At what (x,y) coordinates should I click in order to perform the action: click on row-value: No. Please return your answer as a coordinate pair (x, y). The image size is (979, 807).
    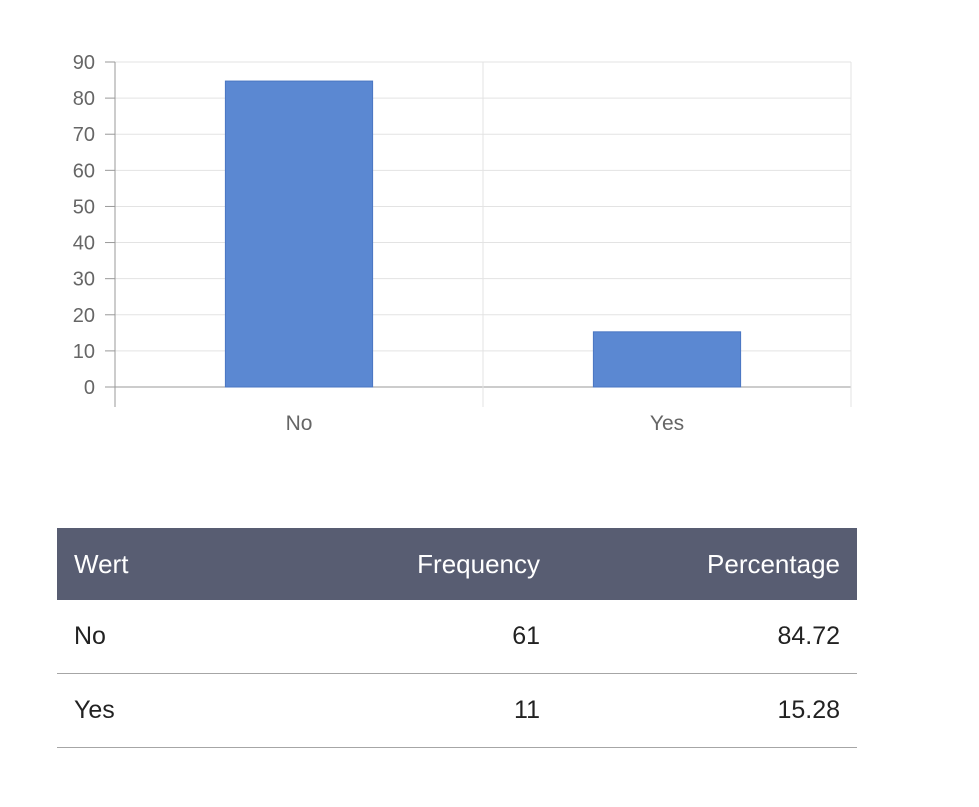
    Looking at the image, I should click on (187, 637).